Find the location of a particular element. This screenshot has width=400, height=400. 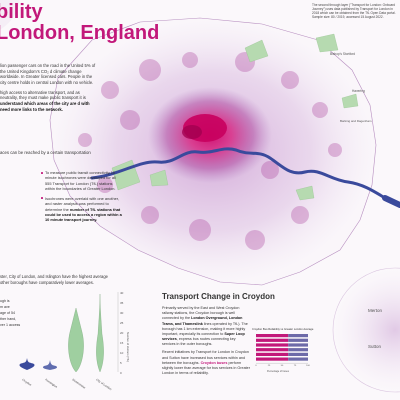

violin-westminster is located at coordinates (76, 340).